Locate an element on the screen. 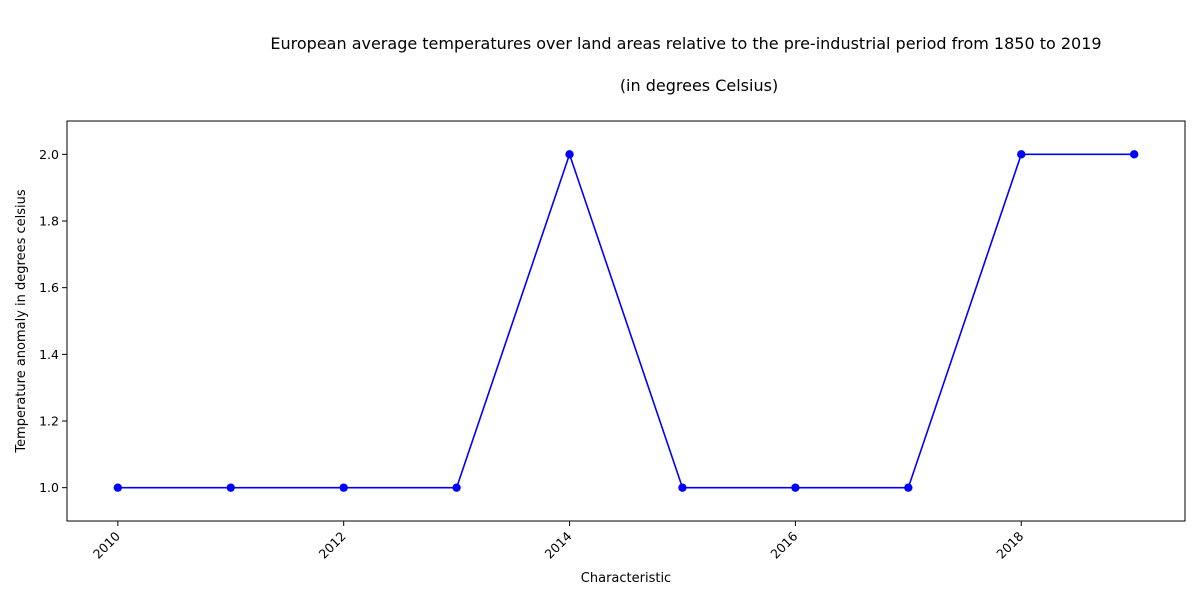  y-tick-label: 1.8 is located at coordinates (49, 221).